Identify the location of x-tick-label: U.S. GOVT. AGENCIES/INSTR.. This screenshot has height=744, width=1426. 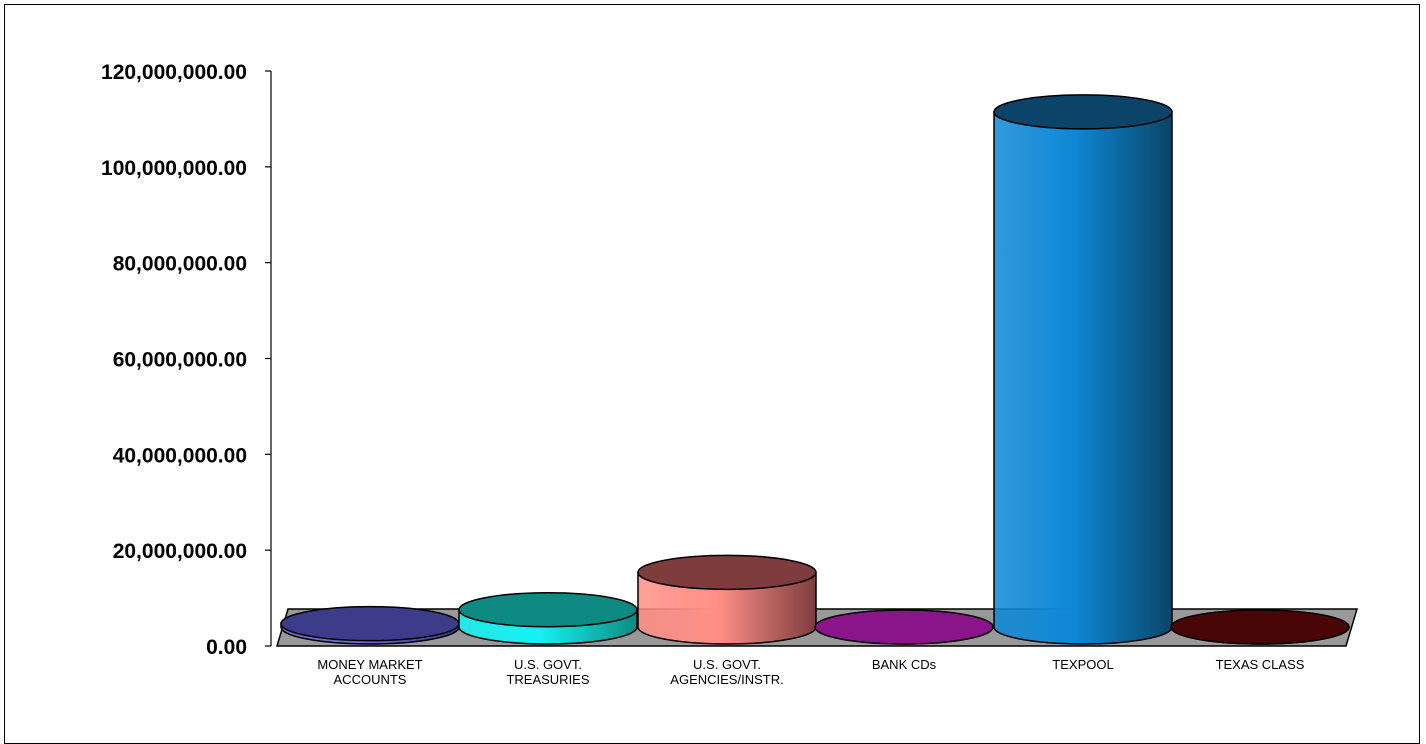
(726, 672).